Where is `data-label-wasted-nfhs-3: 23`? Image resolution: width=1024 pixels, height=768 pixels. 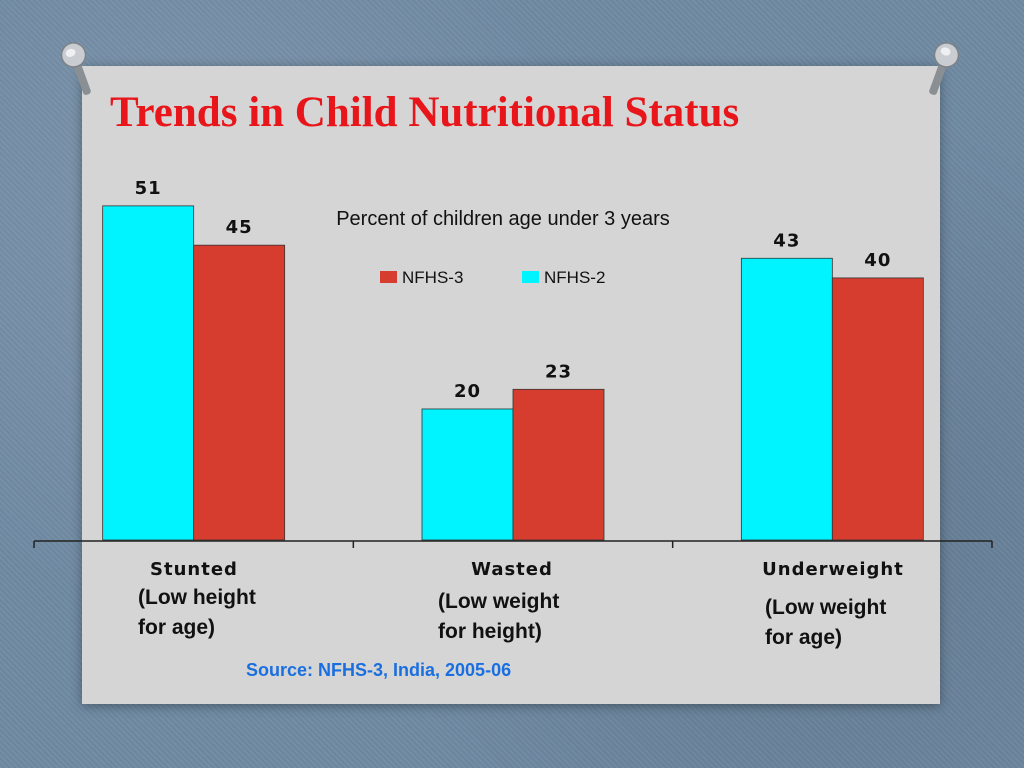 data-label-wasted-nfhs-3: 23 is located at coordinates (558, 371).